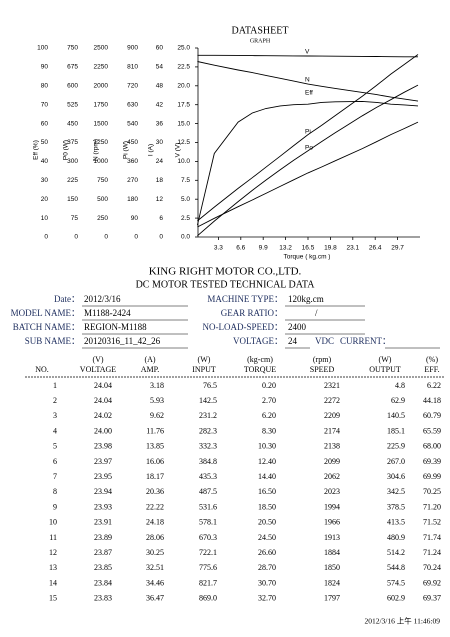 Image resolution: width=450 pixels, height=637 pixels. I want to click on table-cell: 36.47, so click(155, 598).